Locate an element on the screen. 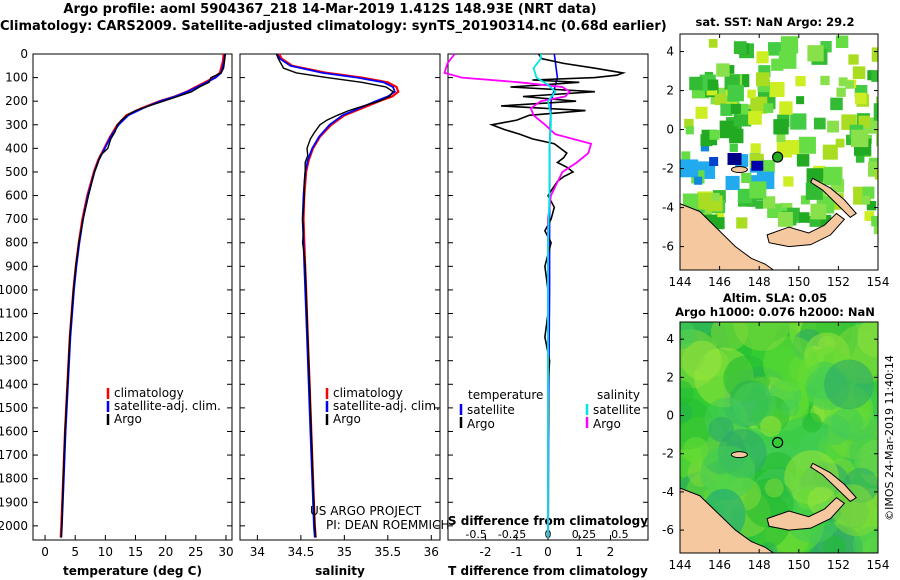 This screenshot has height=580, width=900. map-x-tick-label: 144 is located at coordinates (680, 565).